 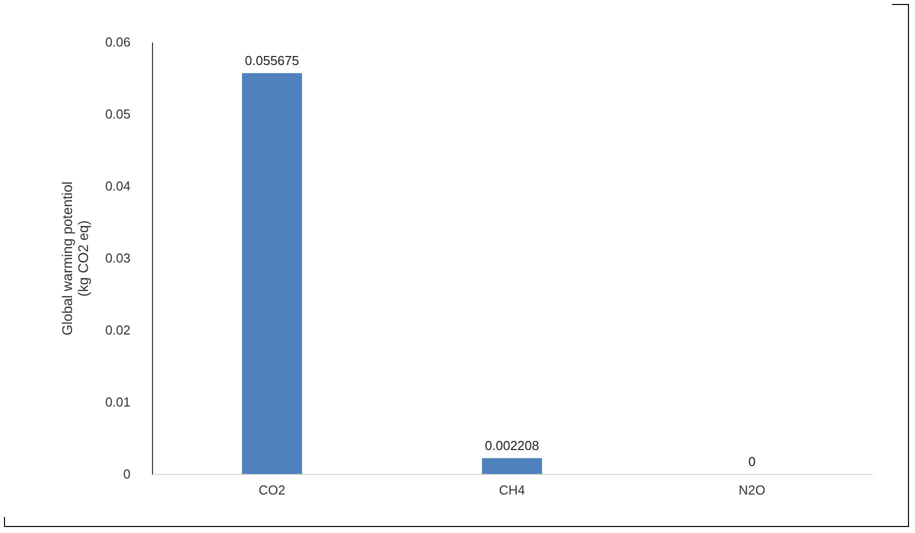 I want to click on y-tick-label: 0.01, so click(x=117, y=402).